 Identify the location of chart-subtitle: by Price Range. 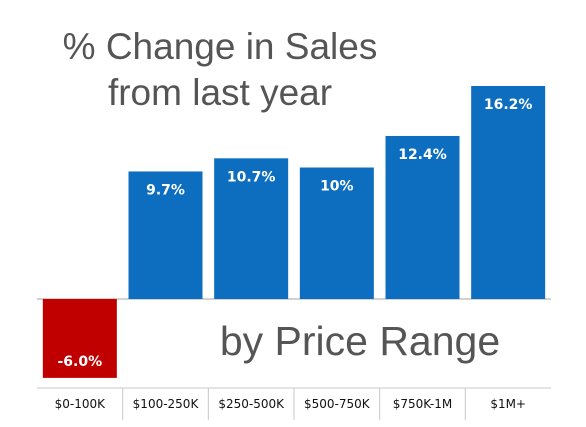
(360, 341).